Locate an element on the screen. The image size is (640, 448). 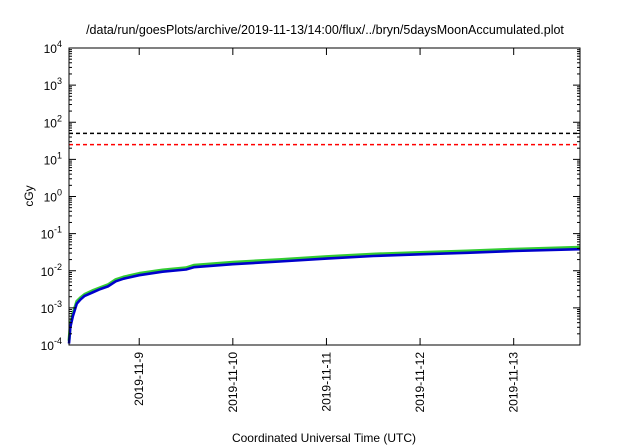
y-axis-label: cGy is located at coordinates (29, 195).